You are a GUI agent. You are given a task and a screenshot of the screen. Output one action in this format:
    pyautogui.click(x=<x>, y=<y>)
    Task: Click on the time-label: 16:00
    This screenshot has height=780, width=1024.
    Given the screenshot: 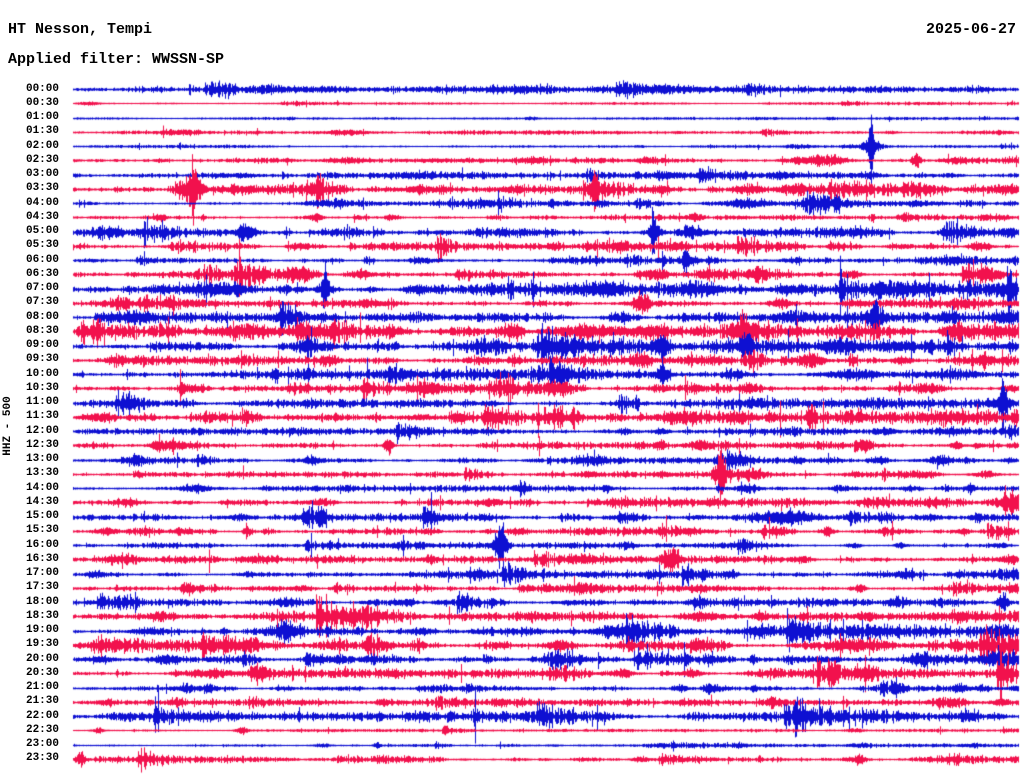 What is the action you would take?
    pyautogui.click(x=42, y=544)
    